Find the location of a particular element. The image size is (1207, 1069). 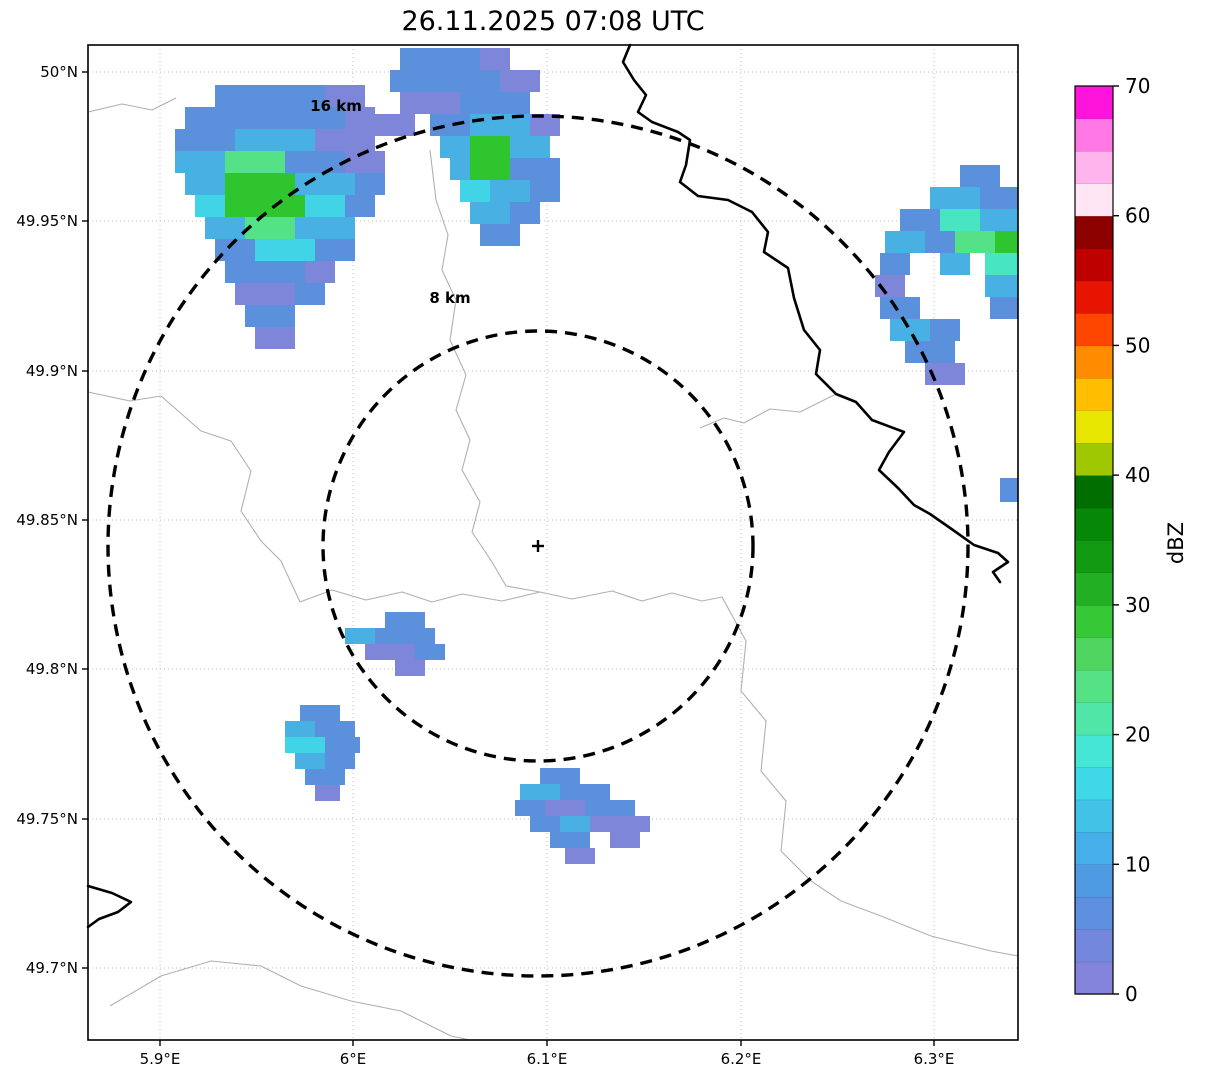

colorbar-tick-label: 70 is located at coordinates (1137, 86).